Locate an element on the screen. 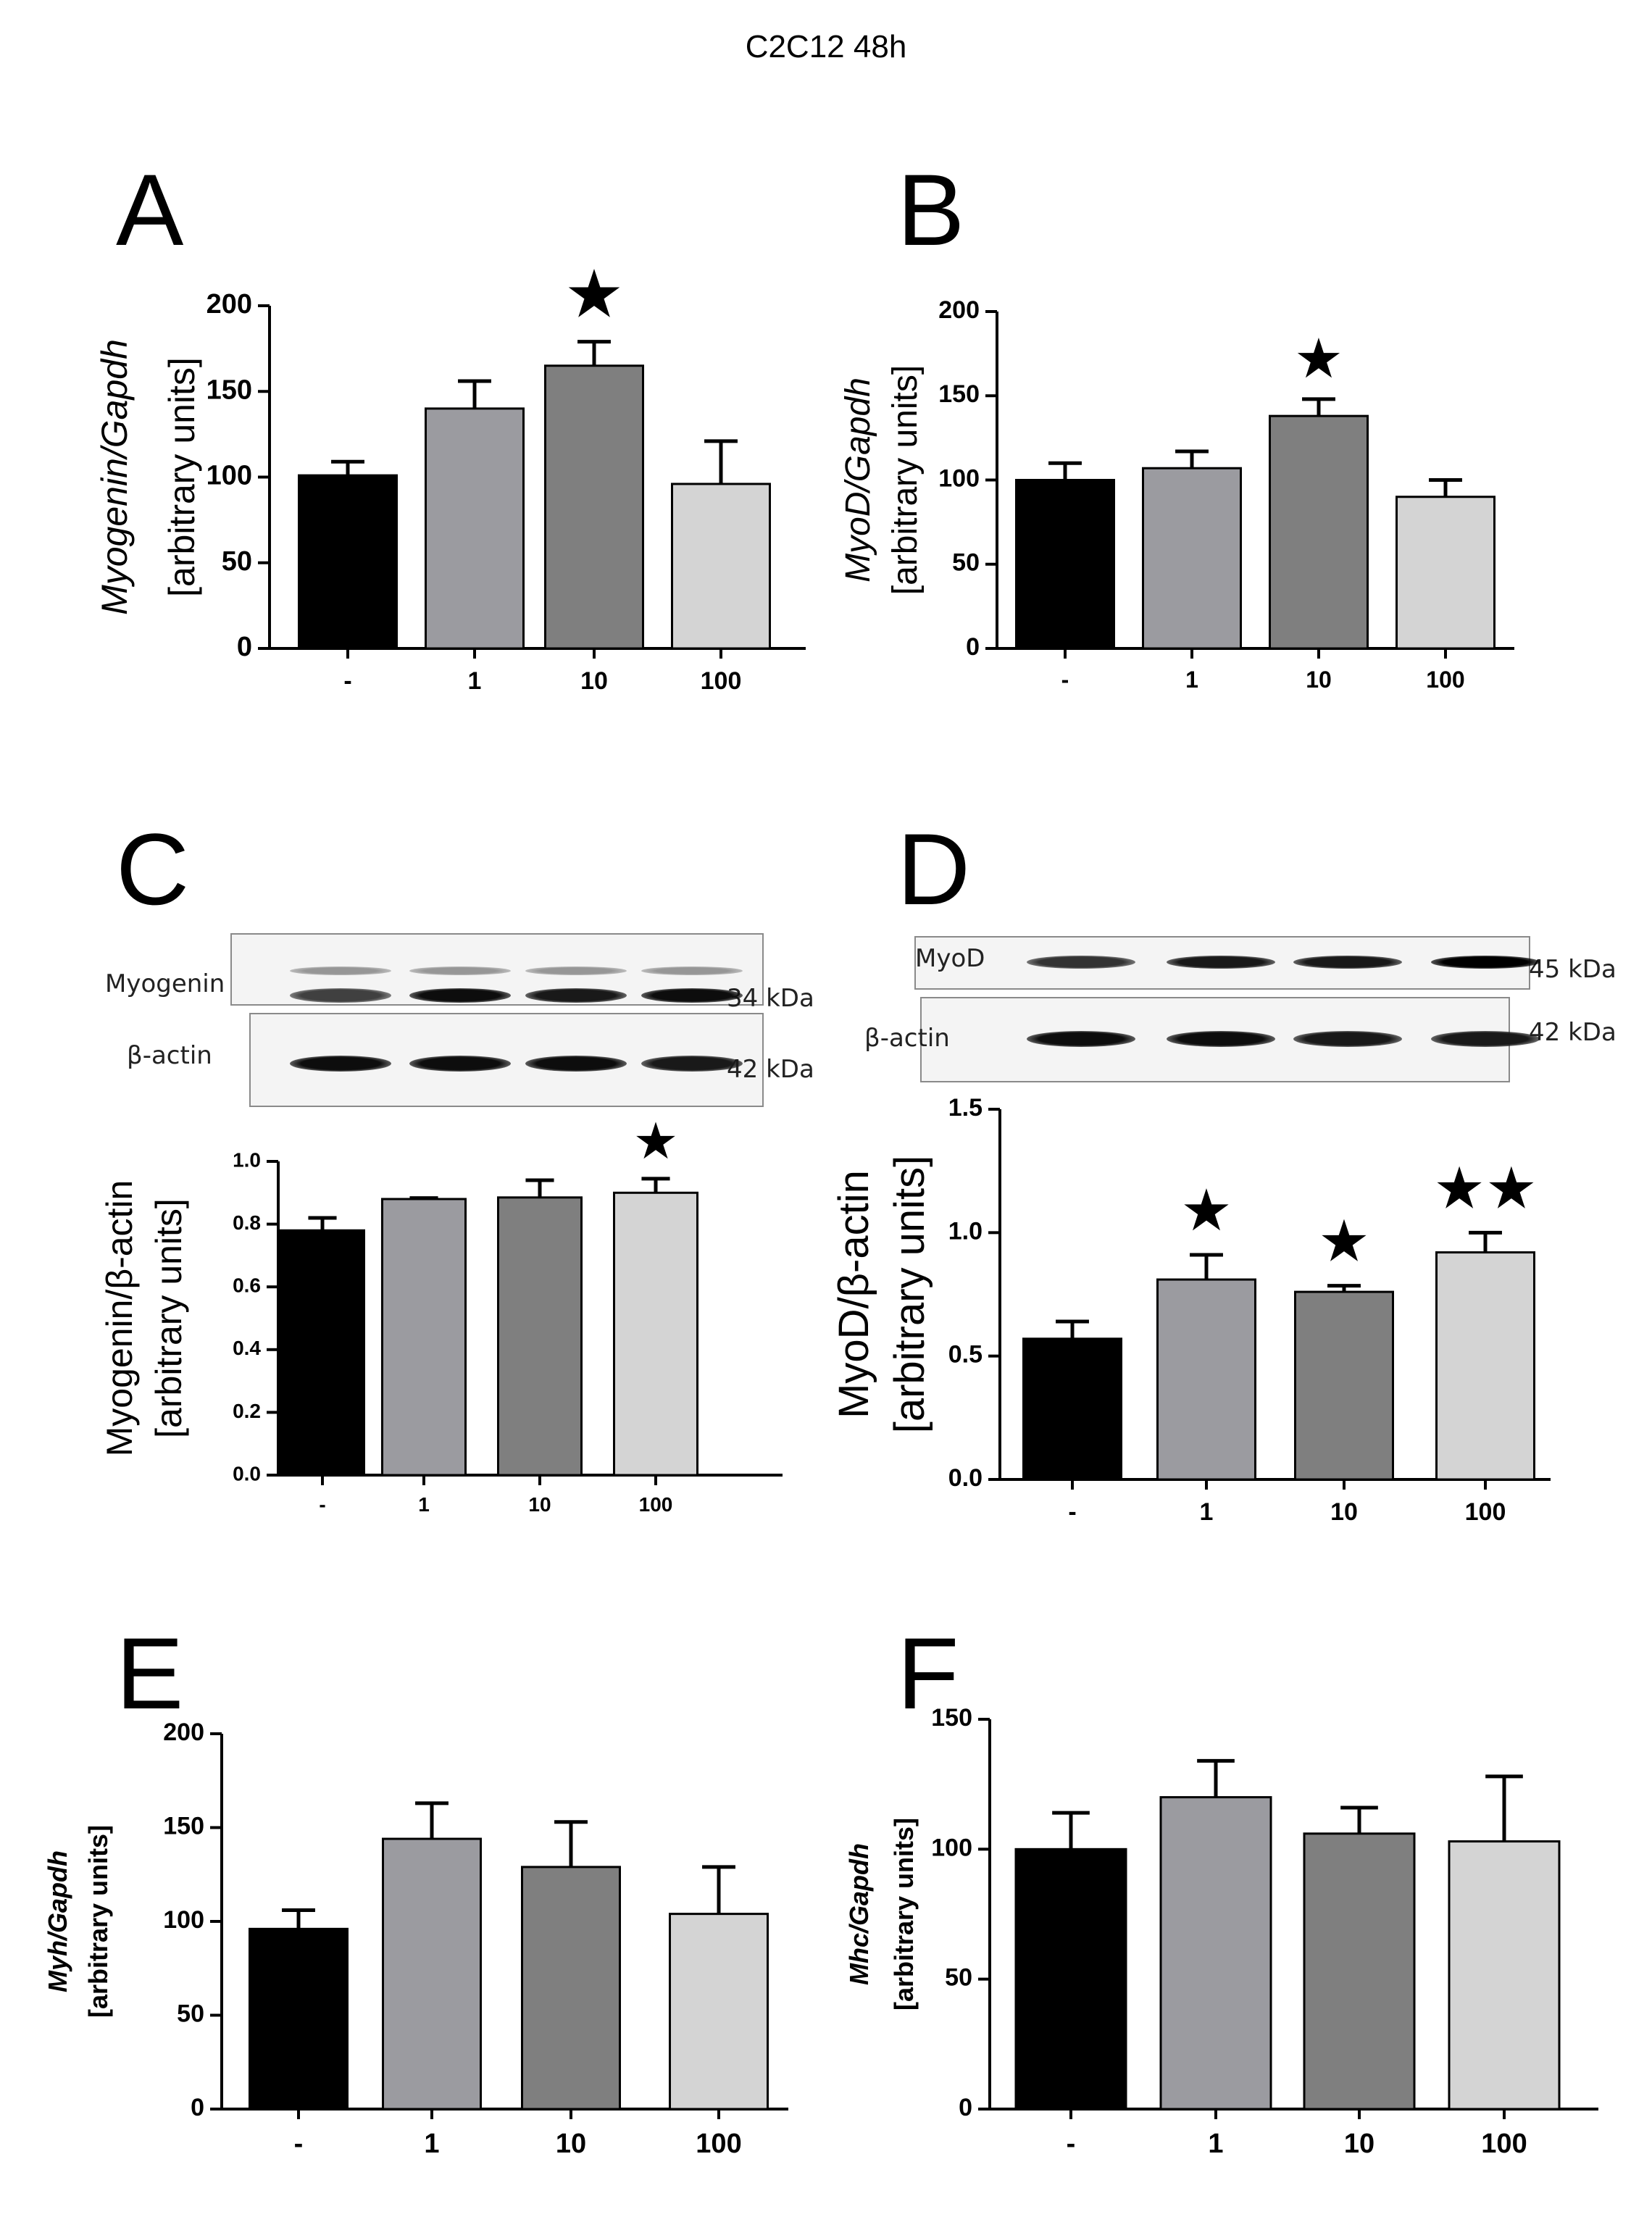 This screenshot has height=2217, width=1652. f-ytick-label: 50 is located at coordinates (958, 1978).